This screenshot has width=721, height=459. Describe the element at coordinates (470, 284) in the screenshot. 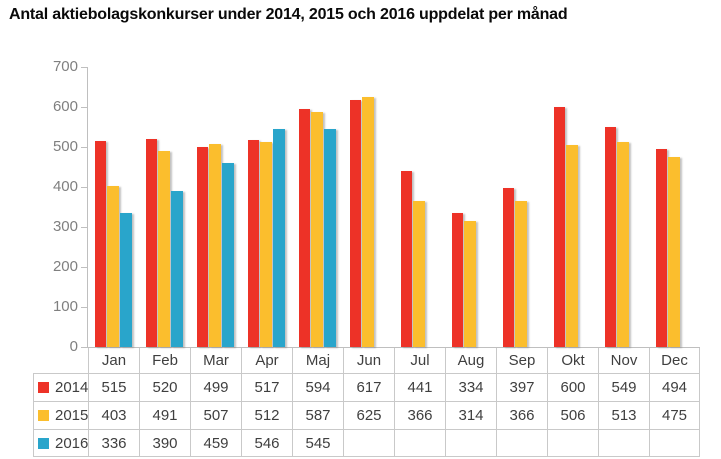

I see `bar-2015-aug` at that location.